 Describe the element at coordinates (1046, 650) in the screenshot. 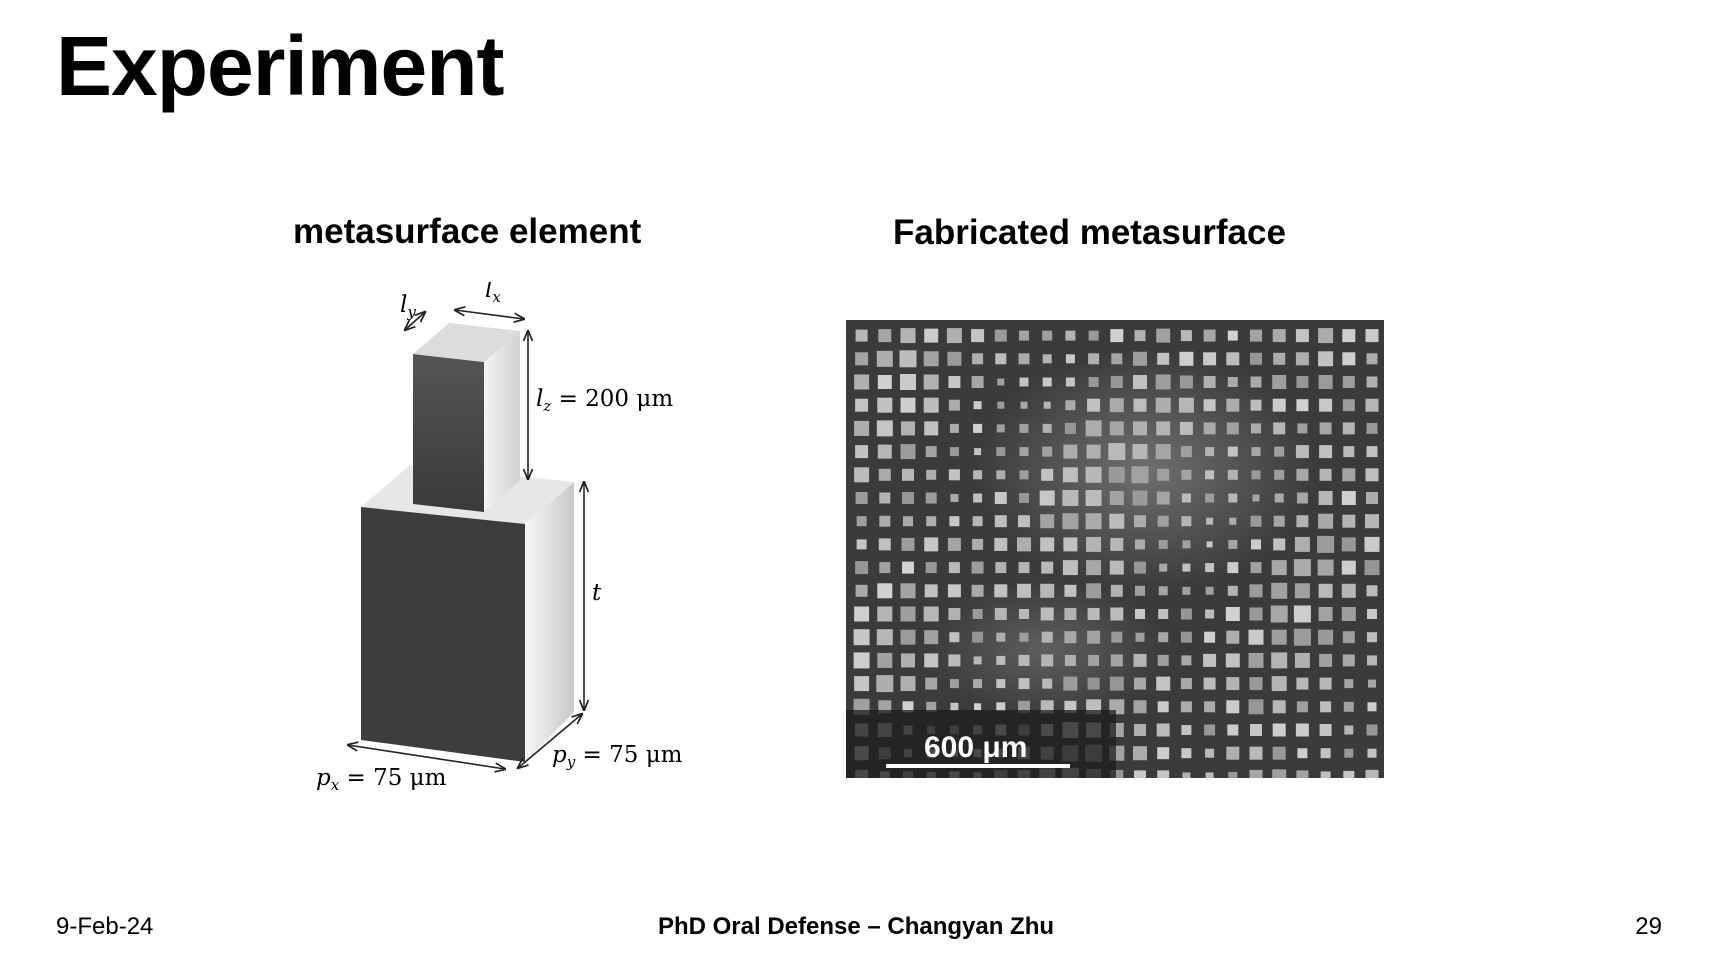

I see `sem-glow-lower` at that location.